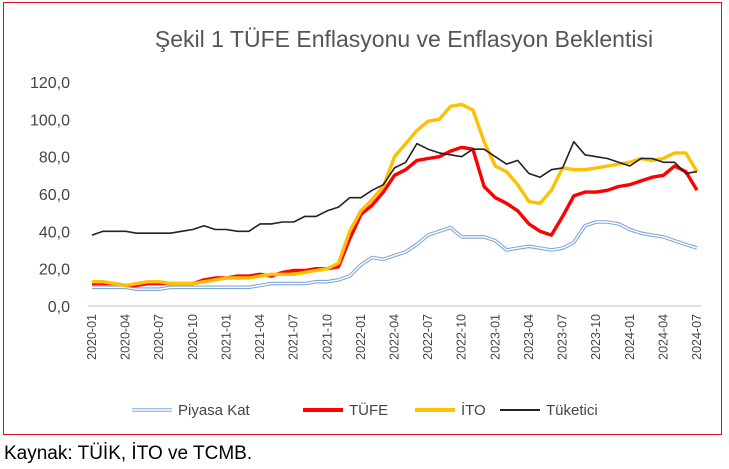 The height and width of the screenshot is (469, 729). I want to click on x-tick-label: 2020-07, so click(159, 337).